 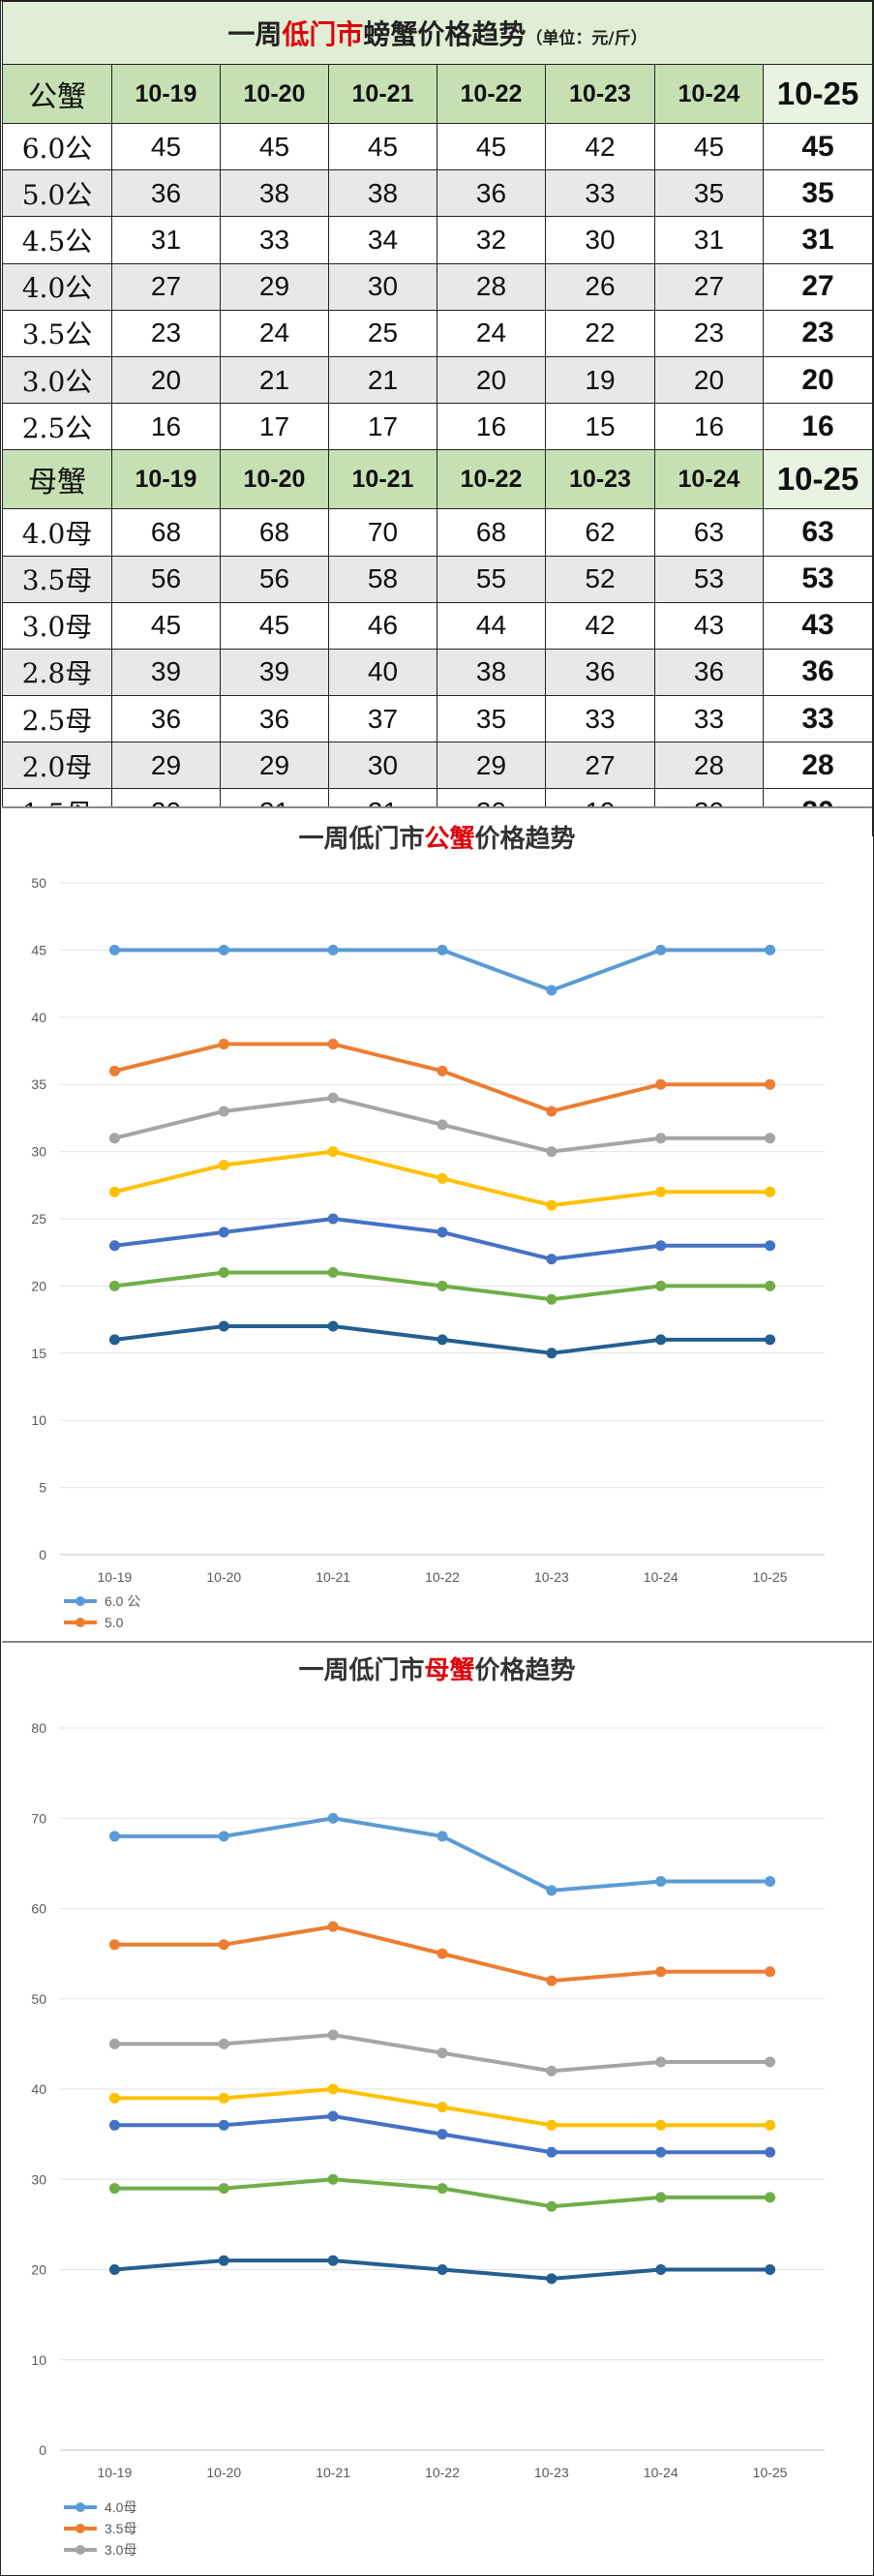 What do you see at coordinates (57, 194) in the screenshot?
I see `row-label: 5.0公` at bounding box center [57, 194].